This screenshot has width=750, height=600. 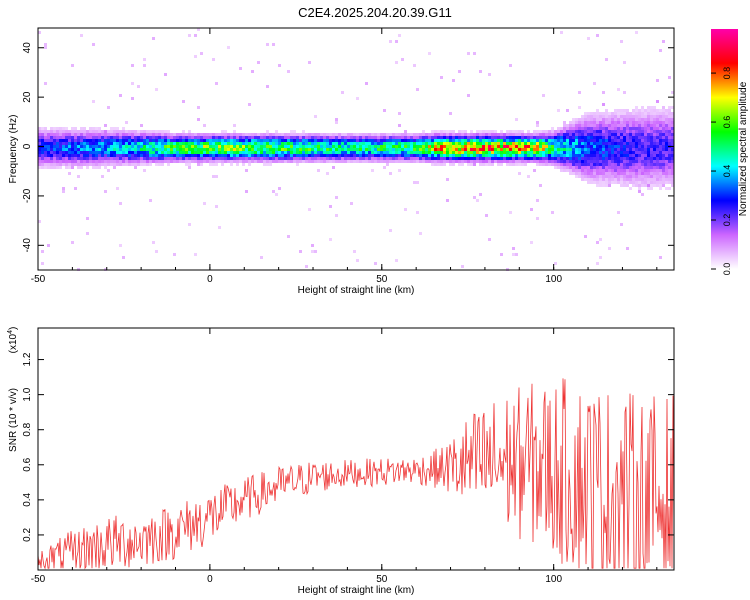 What do you see at coordinates (27, 359) in the screenshot?
I see `y-tick-label: 1.2` at bounding box center [27, 359].